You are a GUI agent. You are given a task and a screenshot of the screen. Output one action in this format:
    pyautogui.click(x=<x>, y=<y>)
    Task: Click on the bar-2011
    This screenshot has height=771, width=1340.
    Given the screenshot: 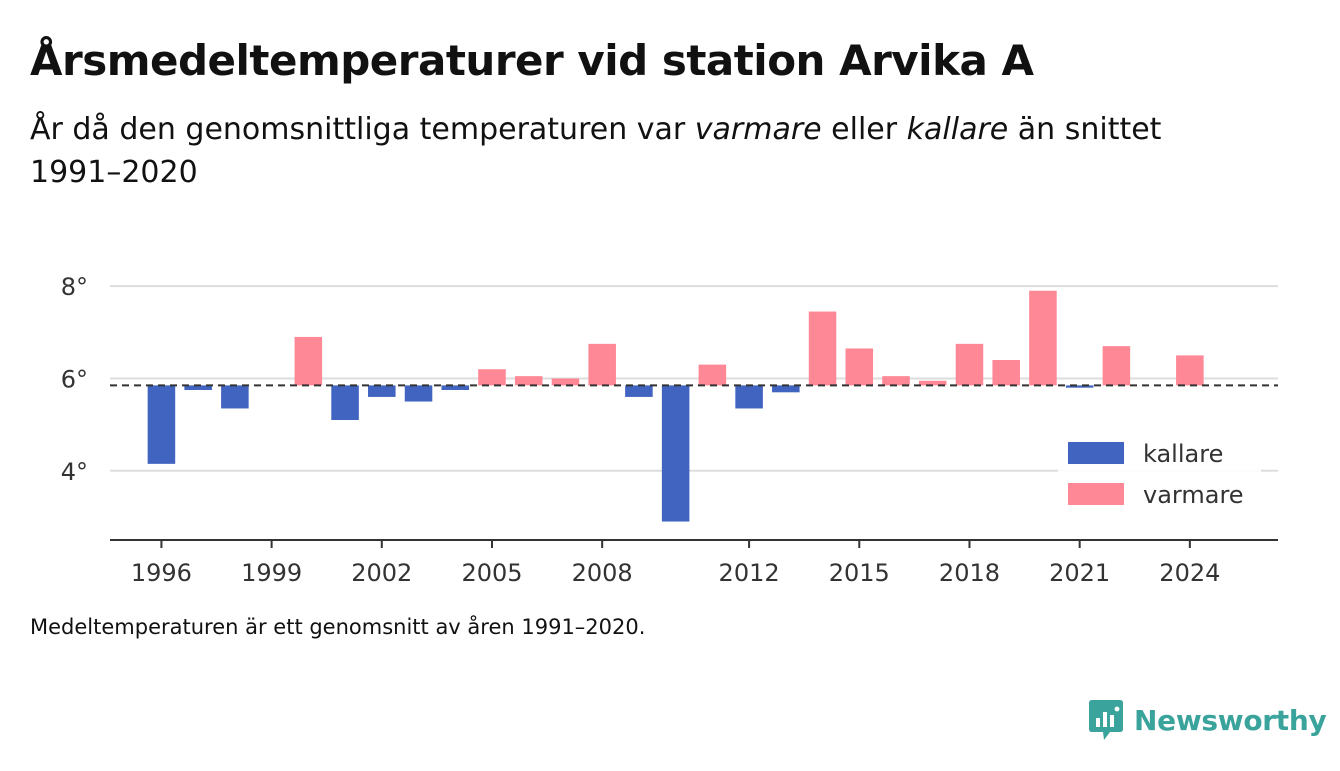 What is the action you would take?
    pyautogui.click(x=712, y=375)
    